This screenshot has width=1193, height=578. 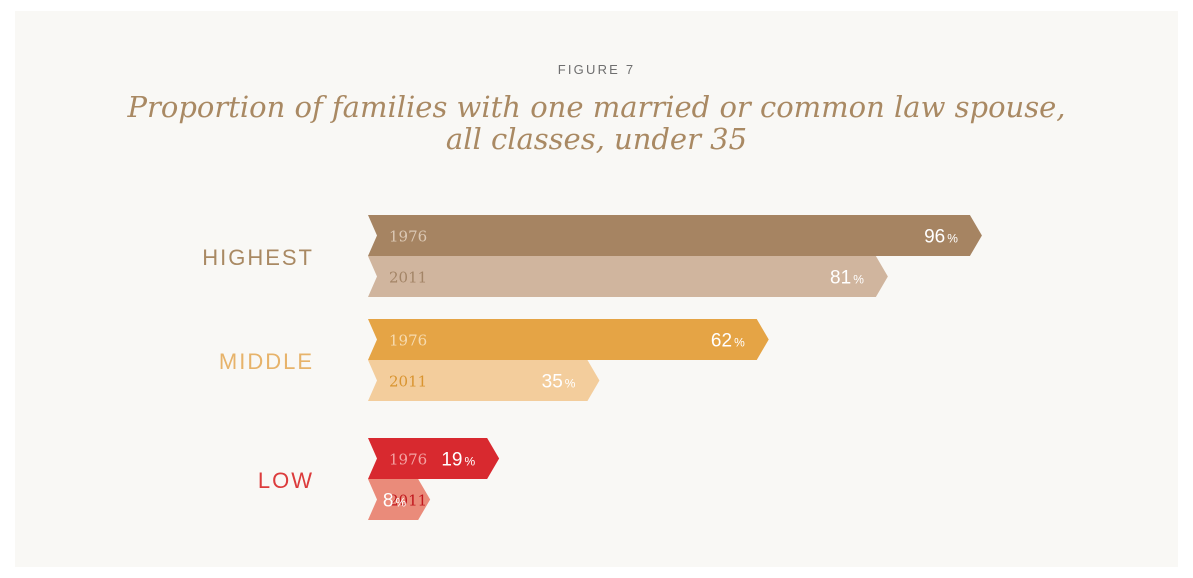 I want to click on year-label-middle-1976: 1976, so click(x=408, y=341).